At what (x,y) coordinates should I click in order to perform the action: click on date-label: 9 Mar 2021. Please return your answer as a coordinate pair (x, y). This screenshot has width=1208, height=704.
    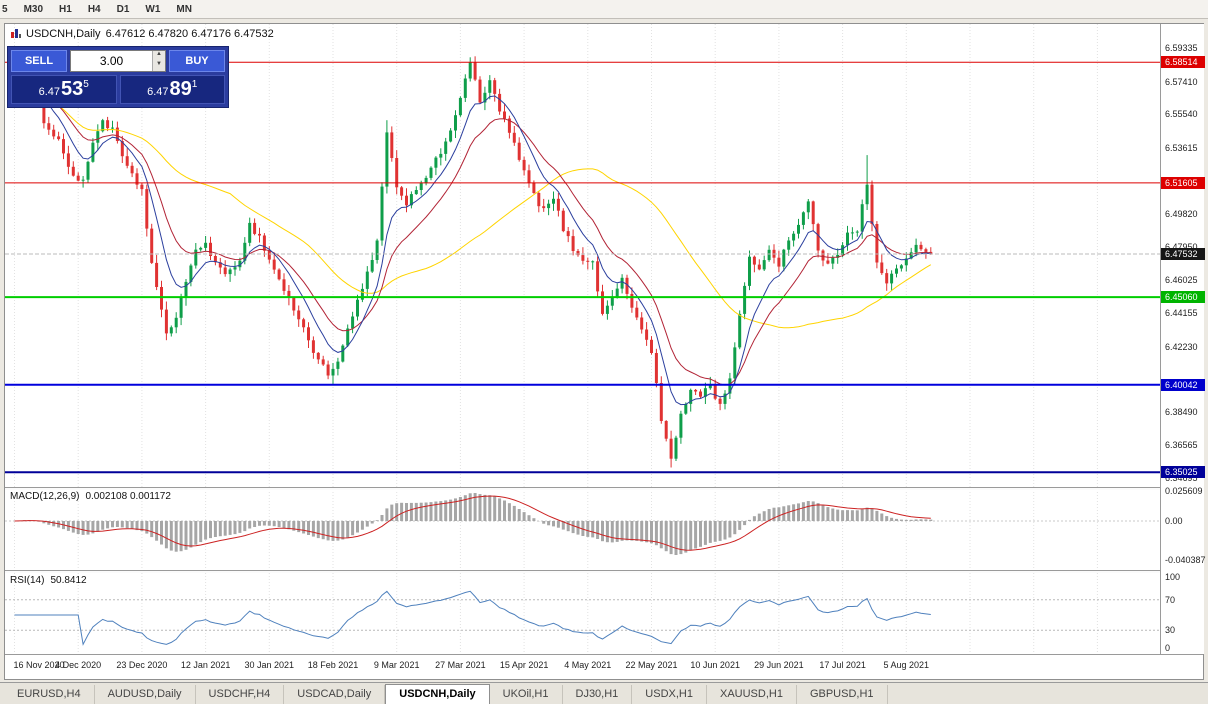
    Looking at the image, I should click on (396, 665).